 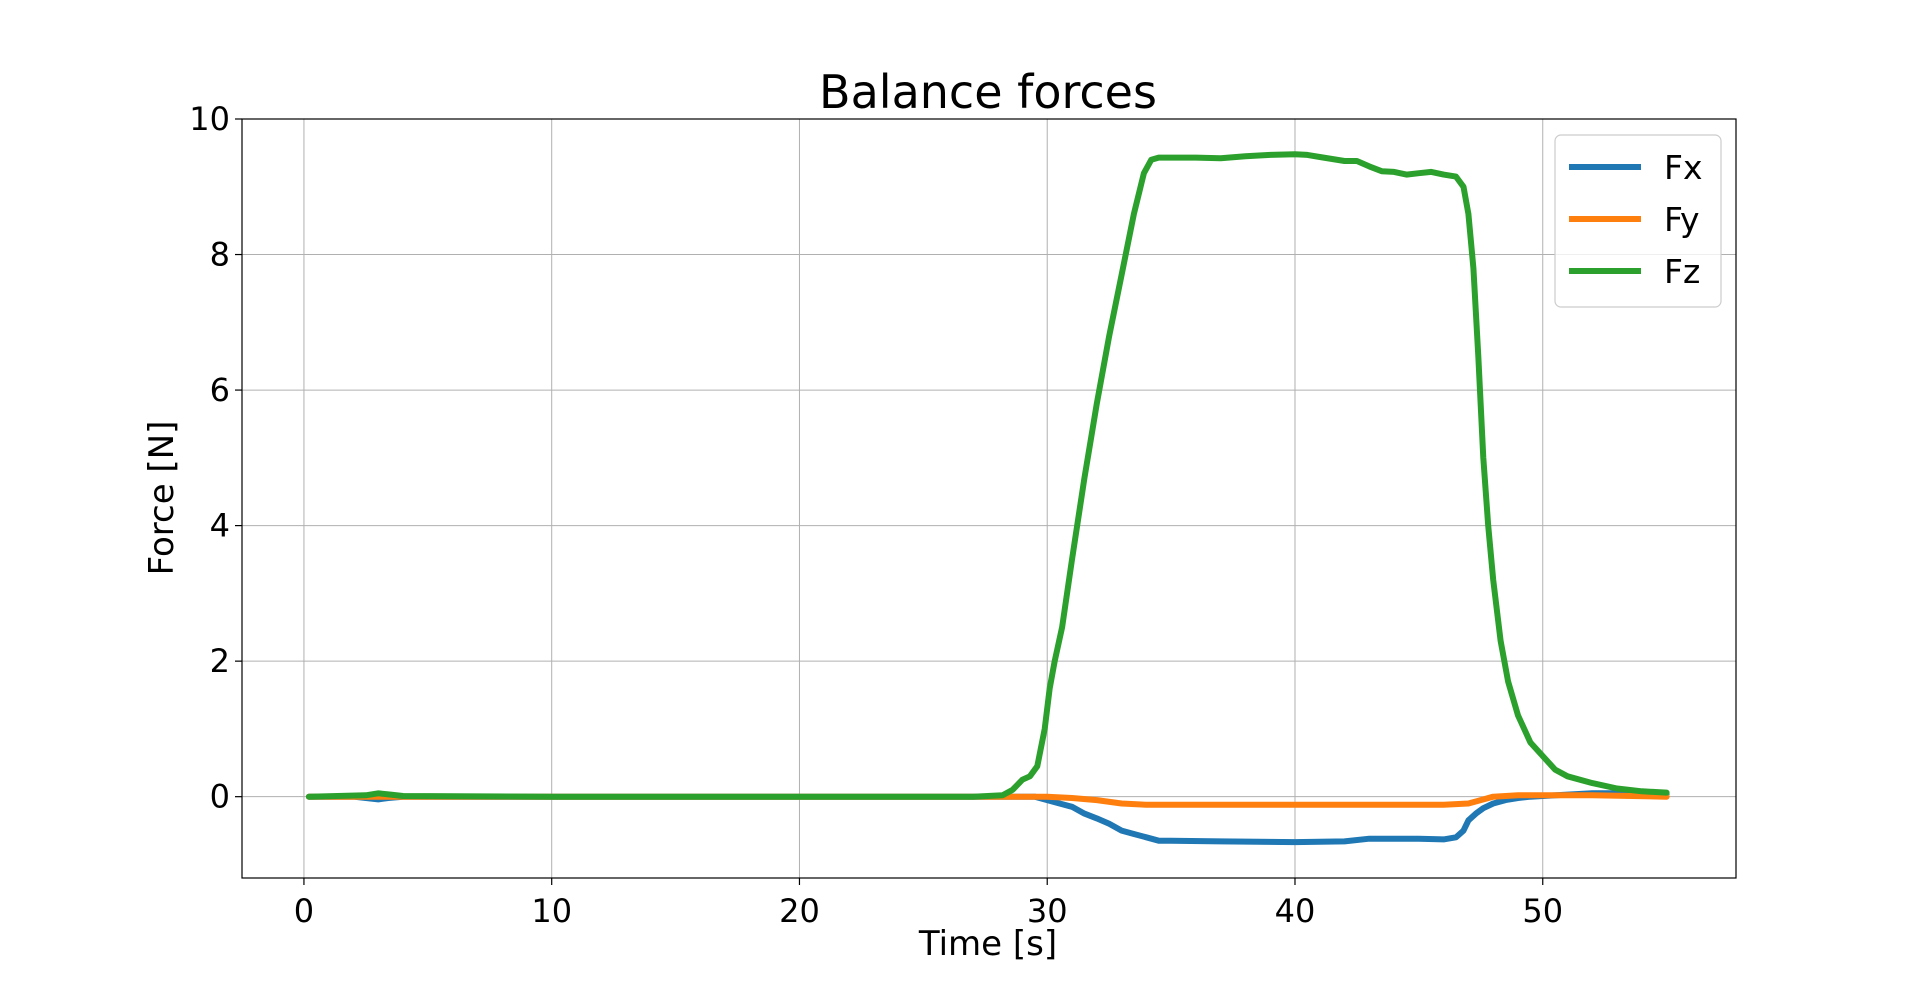 I want to click on x-tick-label: 10, so click(x=551, y=911).